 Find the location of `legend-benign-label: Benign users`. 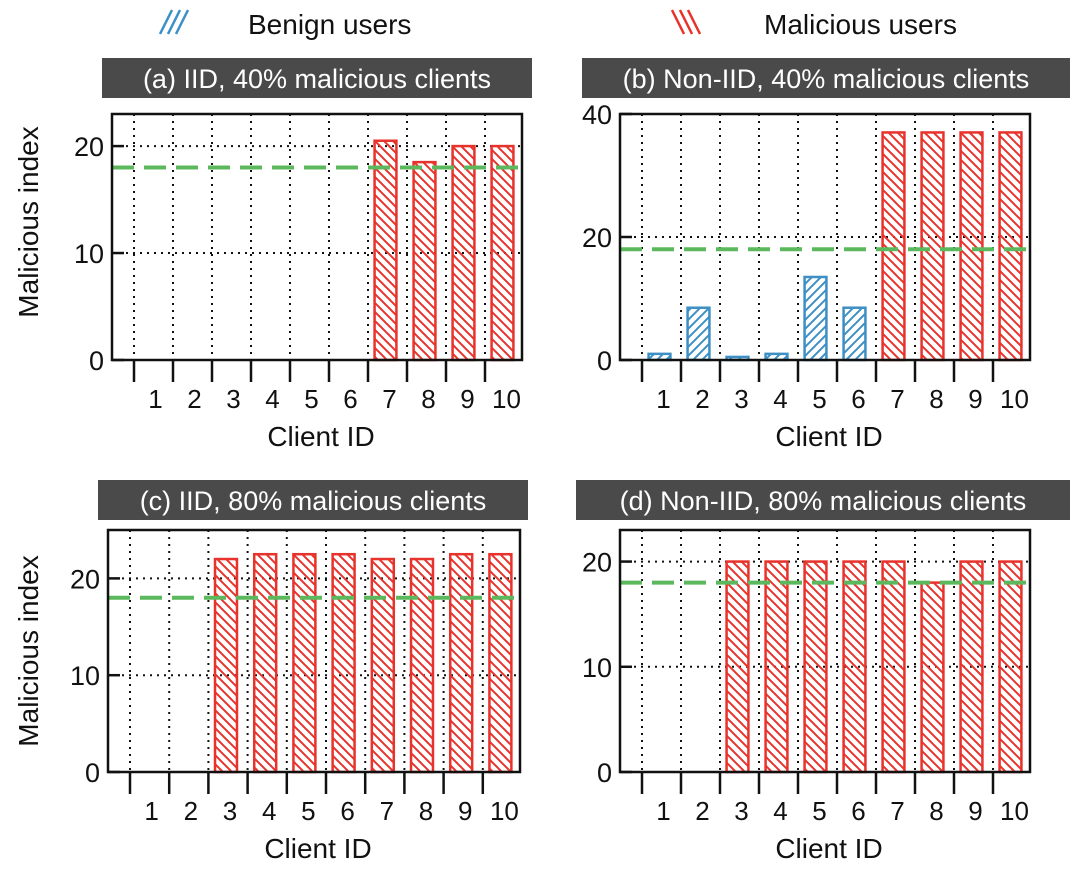

legend-benign-label: Benign users is located at coordinates (329, 24).